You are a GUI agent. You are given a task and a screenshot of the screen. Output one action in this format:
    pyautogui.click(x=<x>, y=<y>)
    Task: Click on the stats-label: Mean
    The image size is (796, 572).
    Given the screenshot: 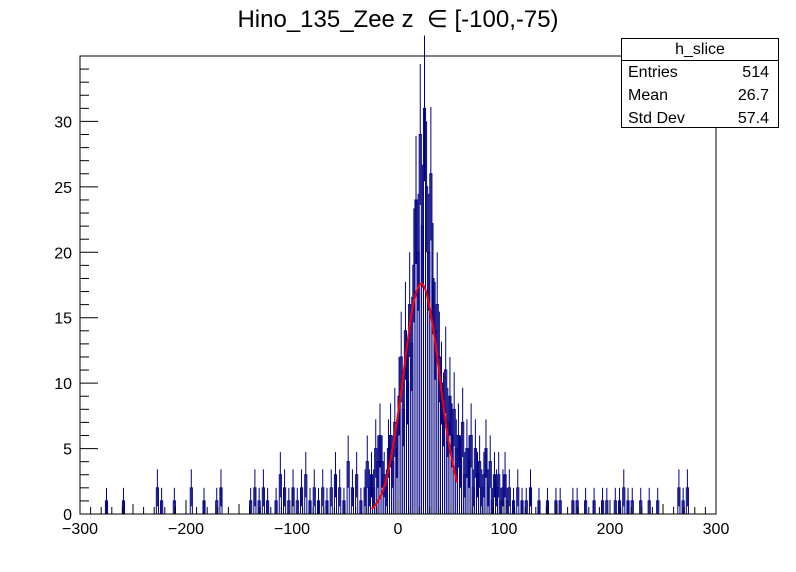 What is the action you would take?
    pyautogui.click(x=648, y=95)
    